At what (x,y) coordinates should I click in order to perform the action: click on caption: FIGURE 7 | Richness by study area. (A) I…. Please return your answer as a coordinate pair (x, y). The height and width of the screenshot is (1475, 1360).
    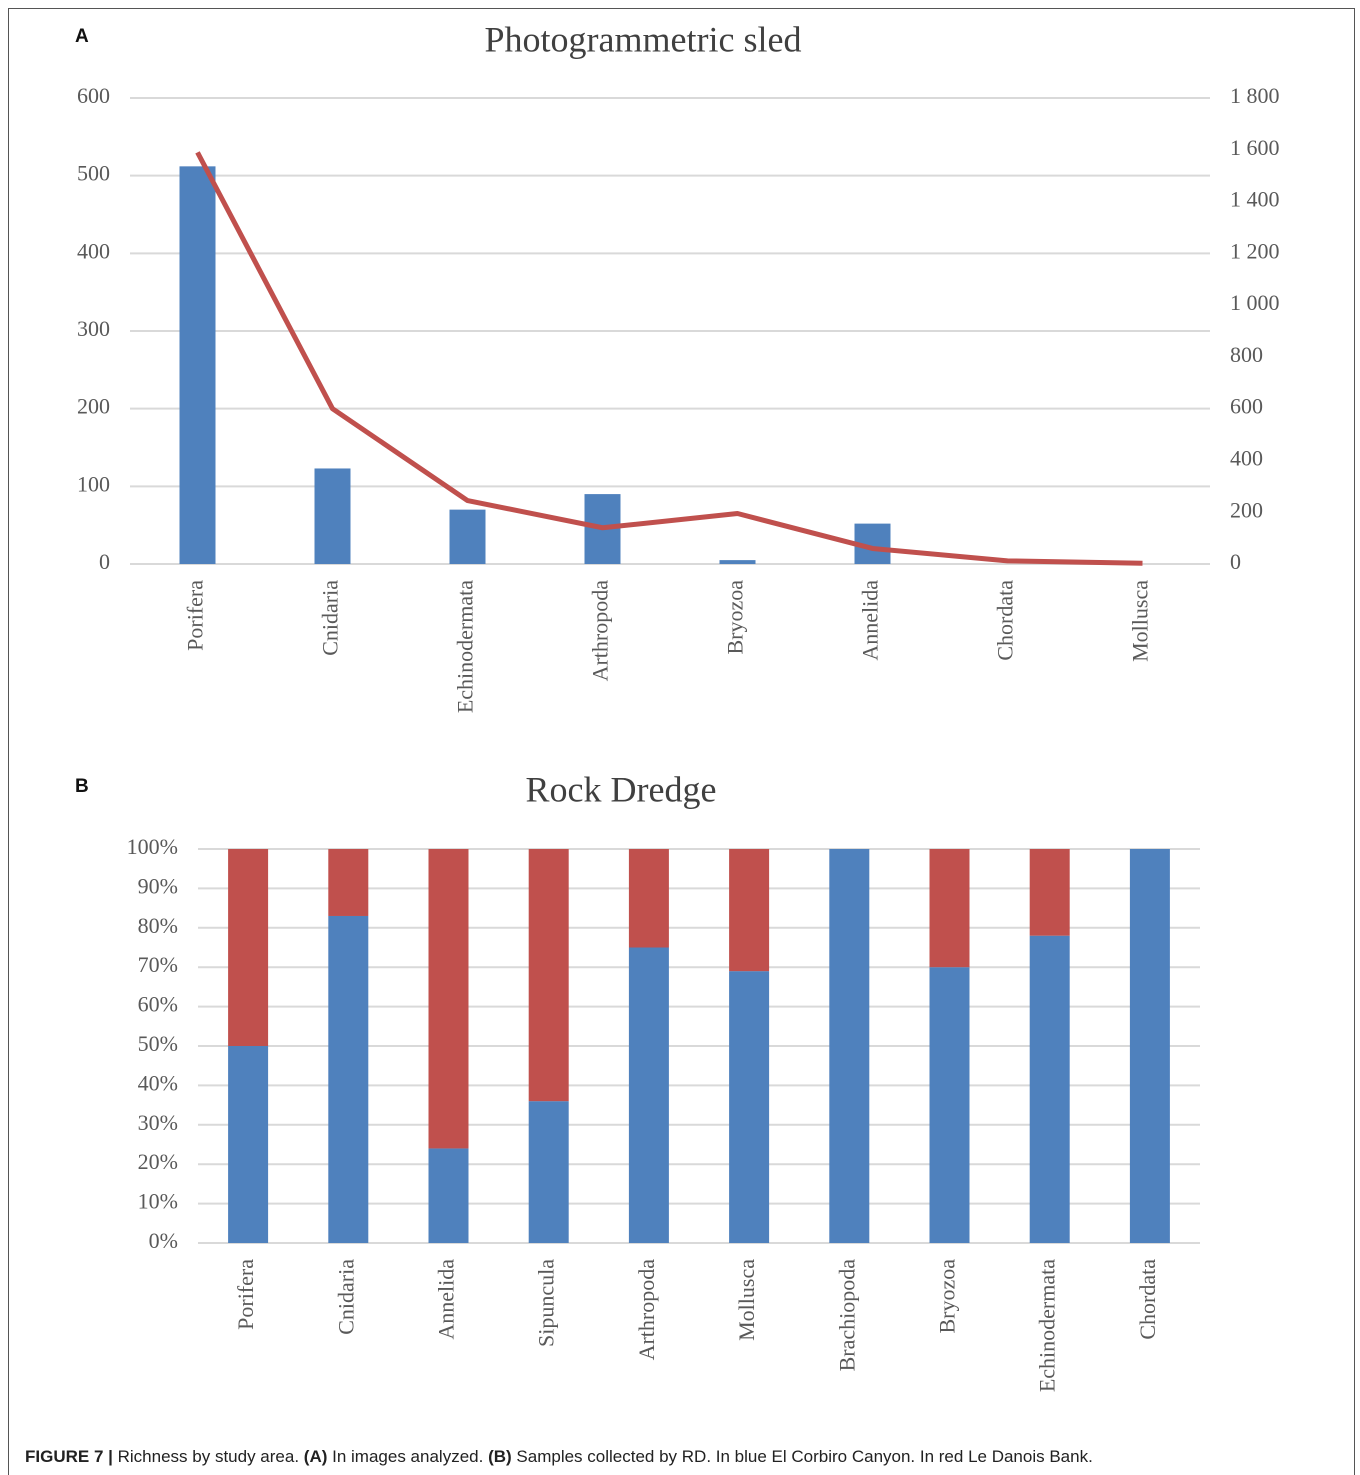
    Looking at the image, I should click on (559, 1457).